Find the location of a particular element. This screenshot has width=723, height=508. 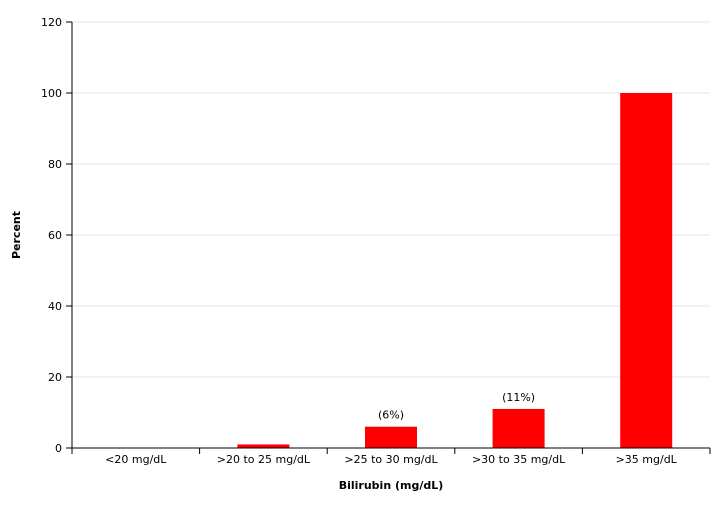

y-ticks: 0 20 40 60 80 100 120 is located at coordinates (56, 235).